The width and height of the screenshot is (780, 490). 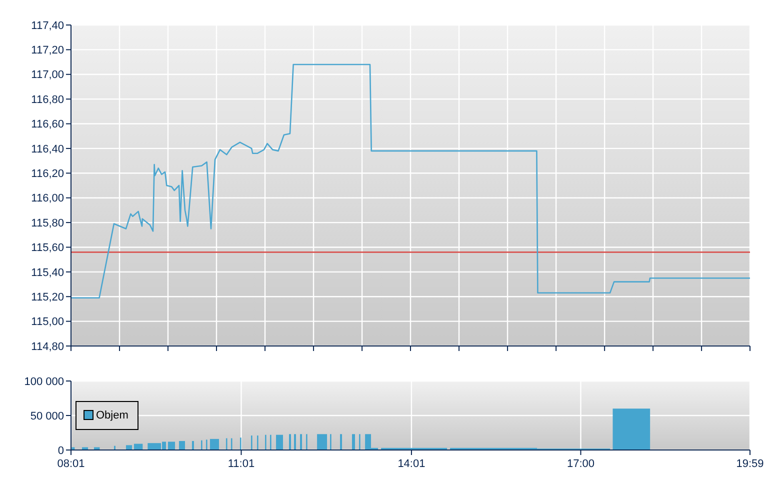 What do you see at coordinates (47, 26) in the screenshot?
I see `y-tick-label: 117,40` at bounding box center [47, 26].